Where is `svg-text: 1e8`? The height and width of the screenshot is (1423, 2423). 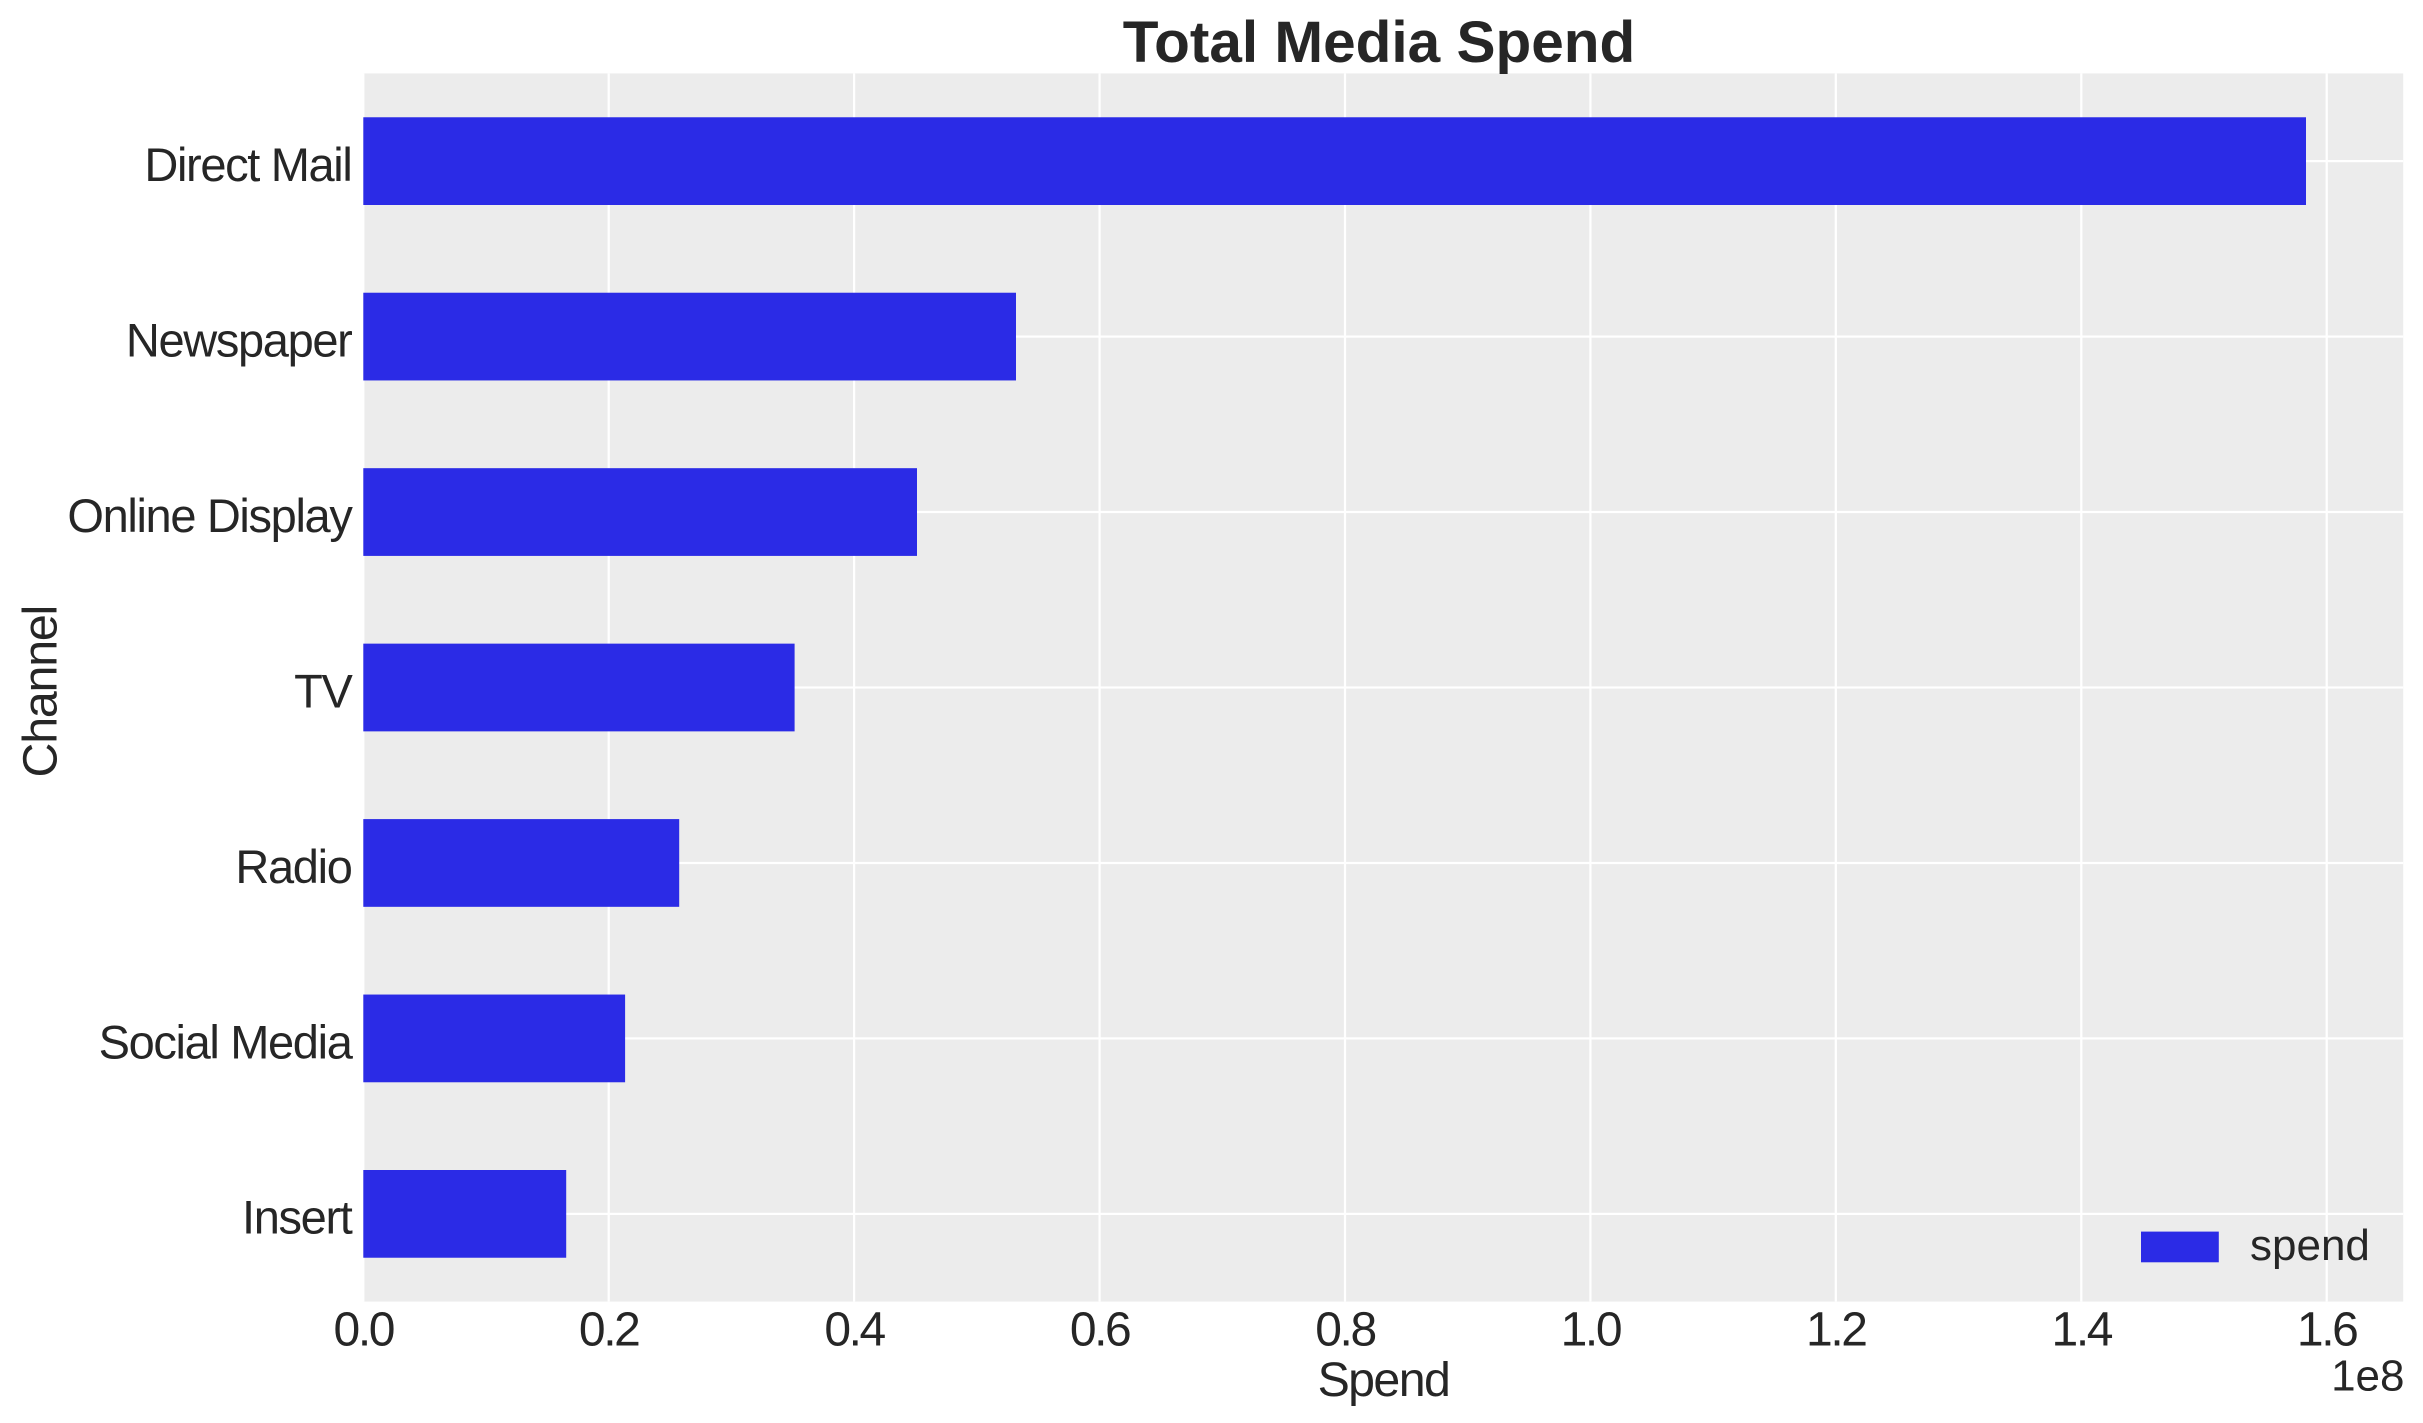 svg-text: 1e8 is located at coordinates (2367, 1376).